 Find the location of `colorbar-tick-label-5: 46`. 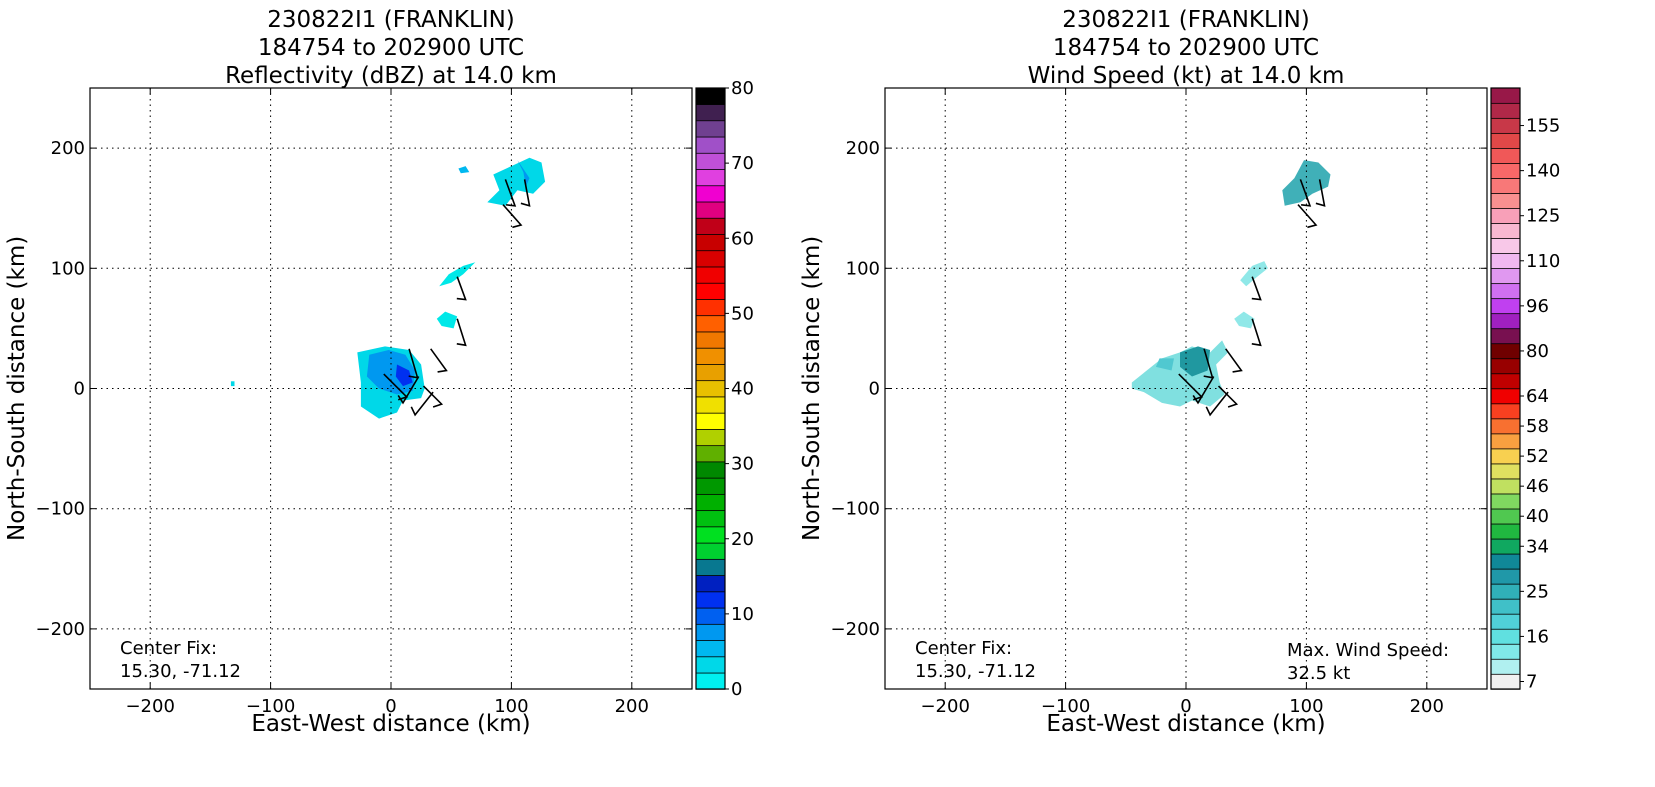

colorbar-tick-label-5: 46 is located at coordinates (1537, 486).